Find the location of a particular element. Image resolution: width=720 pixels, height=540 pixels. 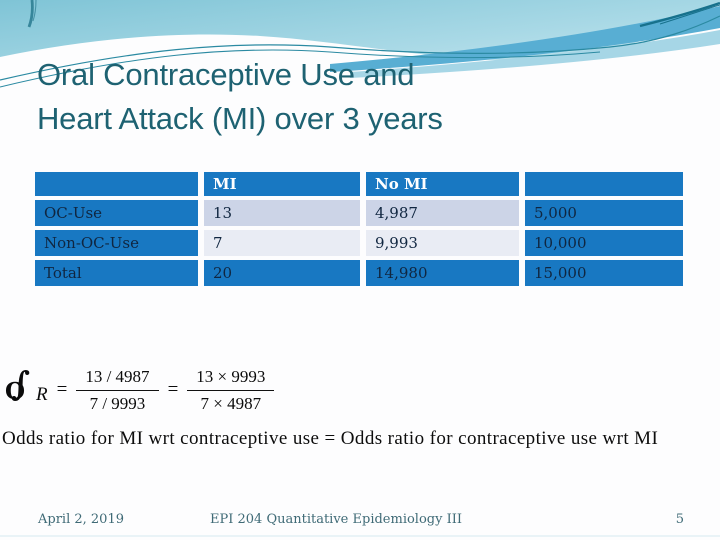

odds-ratio-symbol: O ∫ is located at coordinates (17, 387).